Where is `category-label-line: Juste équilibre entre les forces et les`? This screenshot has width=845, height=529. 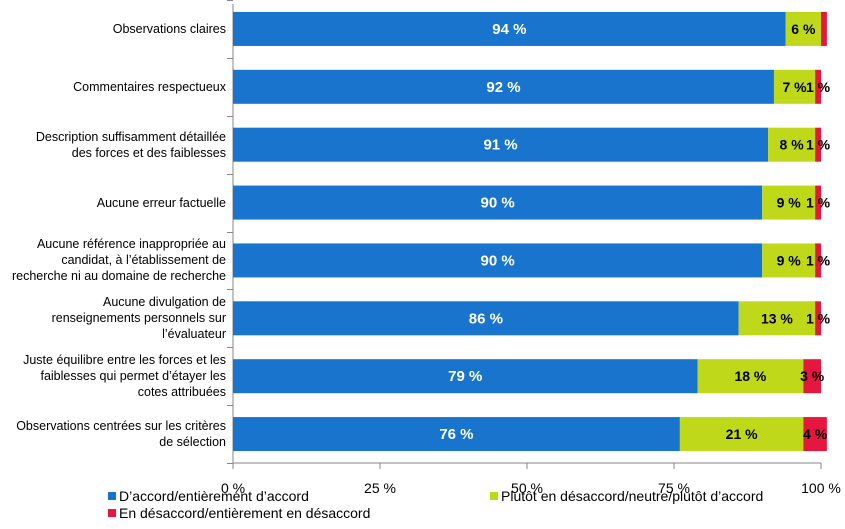
category-label-line: Juste équilibre entre les forces et les is located at coordinates (124, 360).